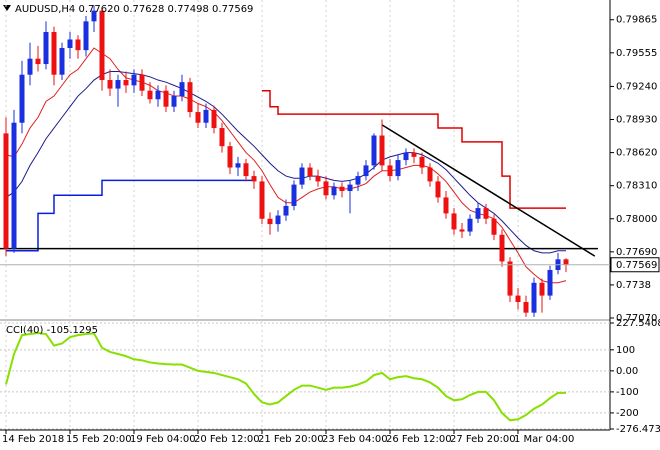  What do you see at coordinates (99, 439) in the screenshot?
I see `x-tick-label: 15 Feb 20:00` at bounding box center [99, 439].